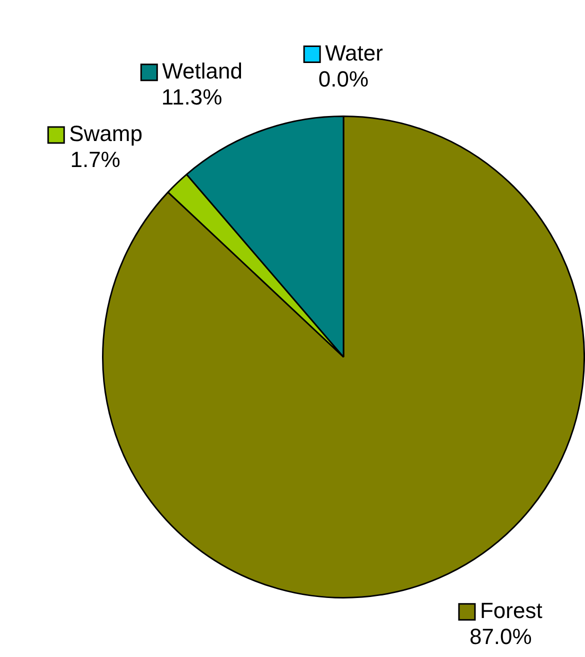 The width and height of the screenshot is (585, 657). I want to click on legend-label: Swamp, so click(105, 133).